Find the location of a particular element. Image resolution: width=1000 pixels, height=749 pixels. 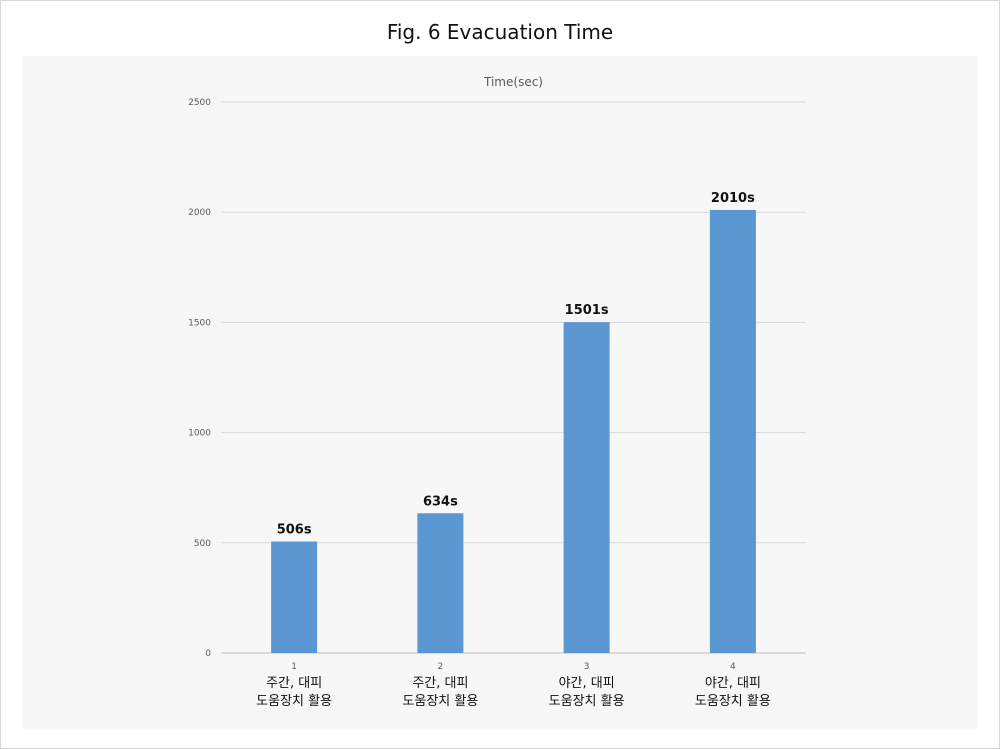

category-number: 4 is located at coordinates (733, 667).